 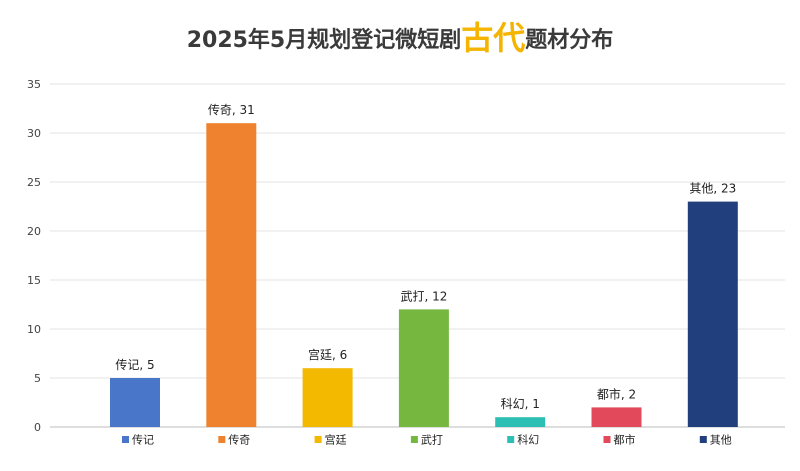 I want to click on title-suffix: 题材分布, so click(x=569, y=40).